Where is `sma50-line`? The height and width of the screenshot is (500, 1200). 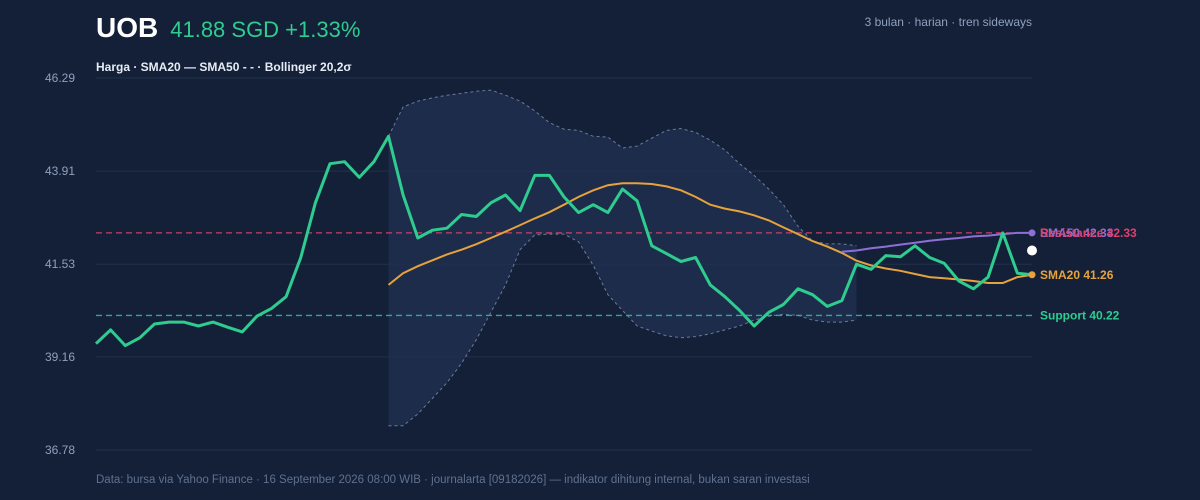 sma50-line is located at coordinates (936, 242).